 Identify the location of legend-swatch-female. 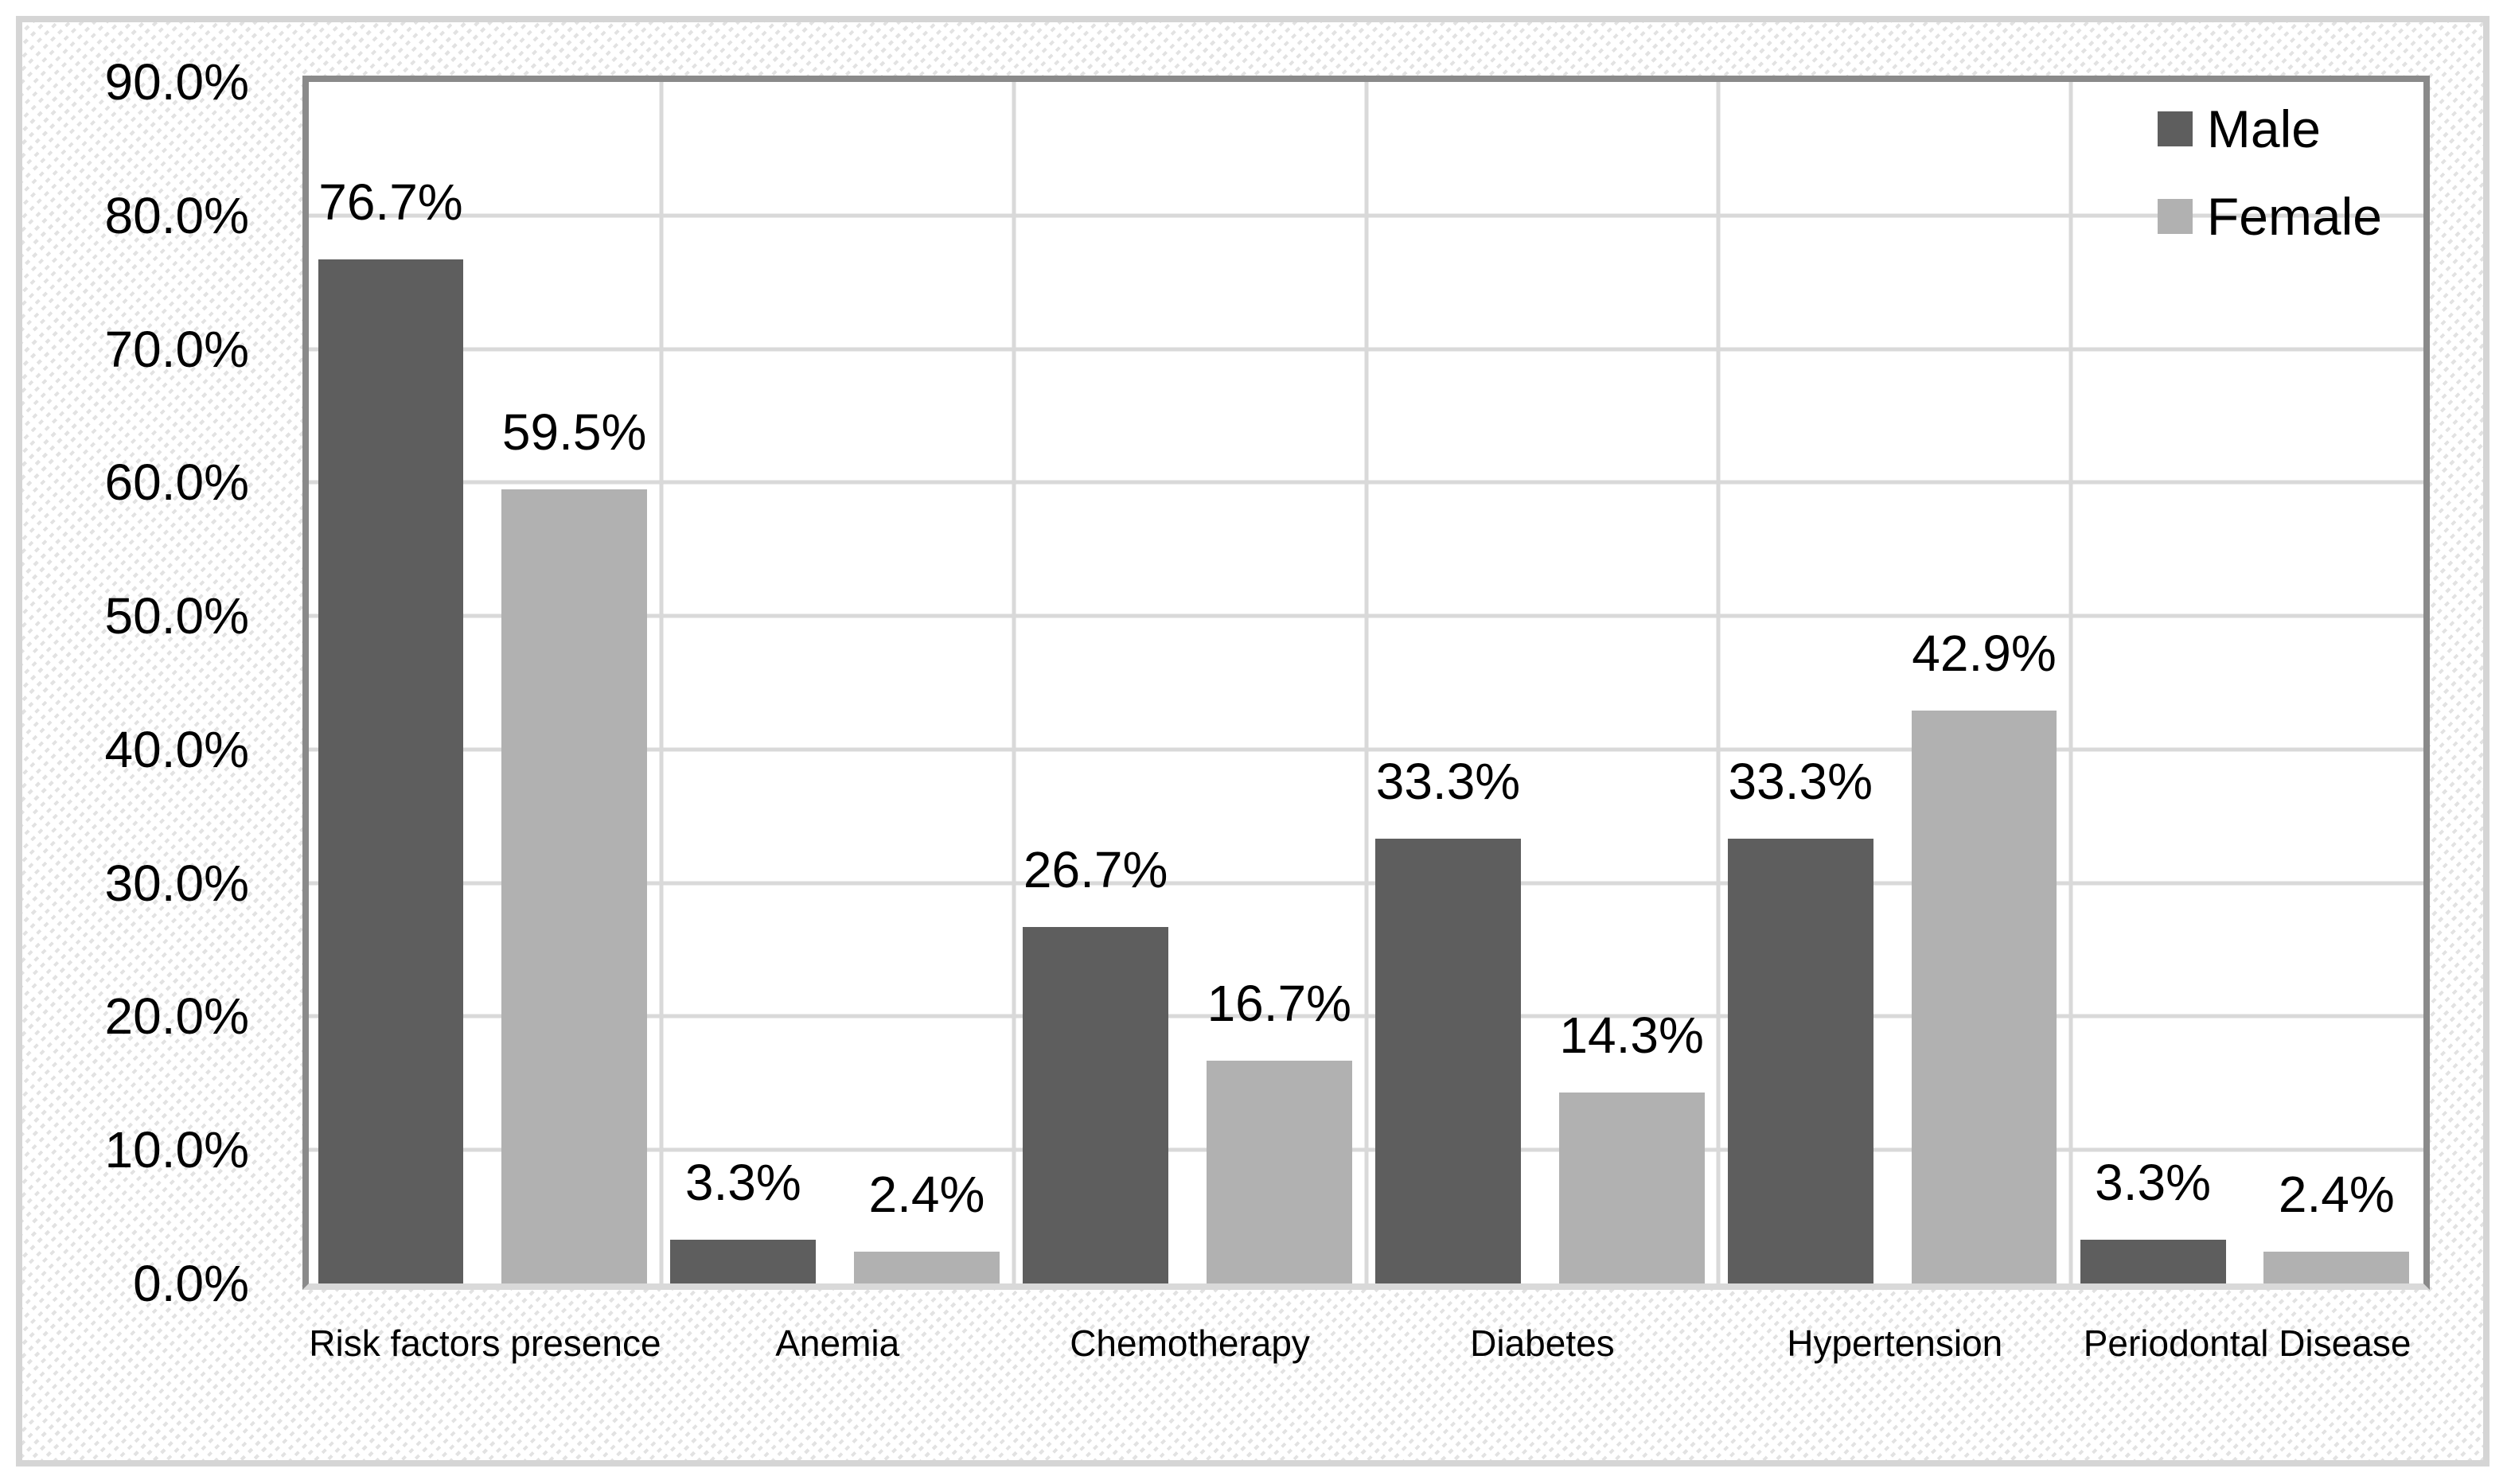
(2175, 216).